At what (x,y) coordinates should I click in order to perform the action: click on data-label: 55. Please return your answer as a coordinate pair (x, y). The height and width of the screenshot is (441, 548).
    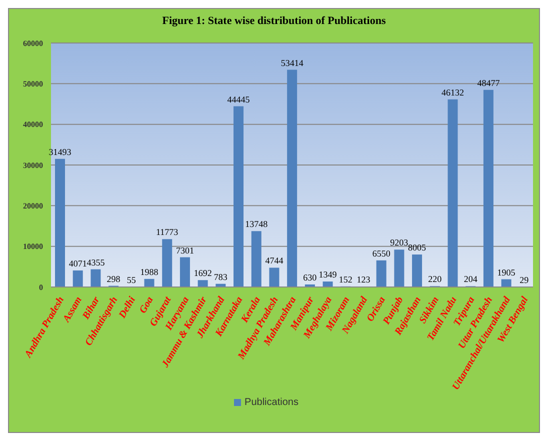
    Looking at the image, I should click on (131, 279).